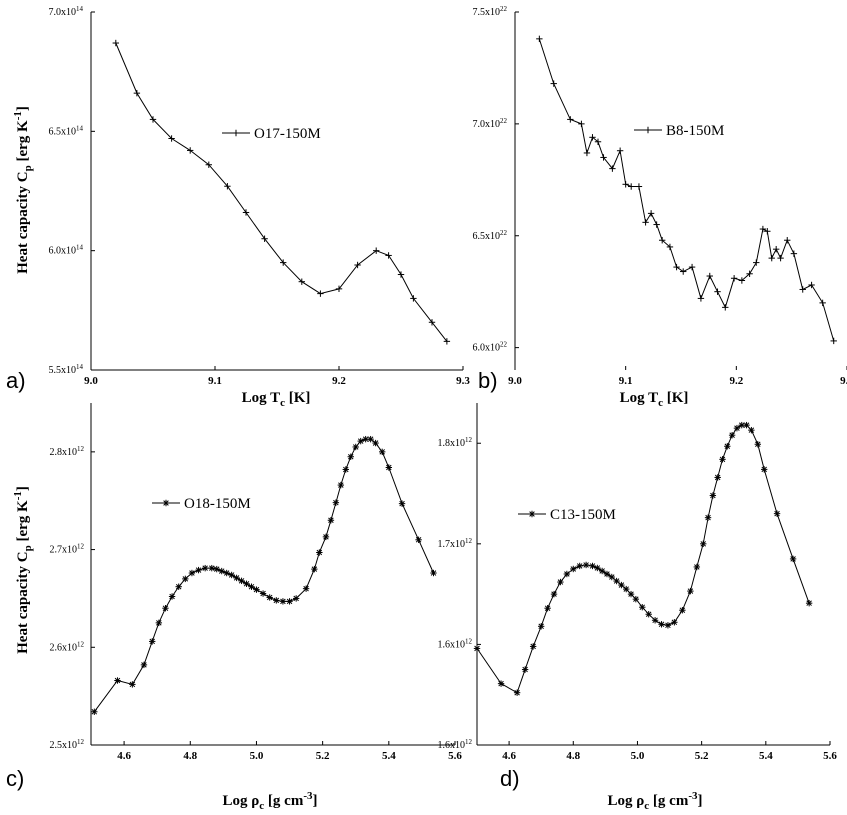  Describe the element at coordinates (654, 801) in the screenshot. I see `x-axis-label: Log ρc [g cm-3]` at that location.